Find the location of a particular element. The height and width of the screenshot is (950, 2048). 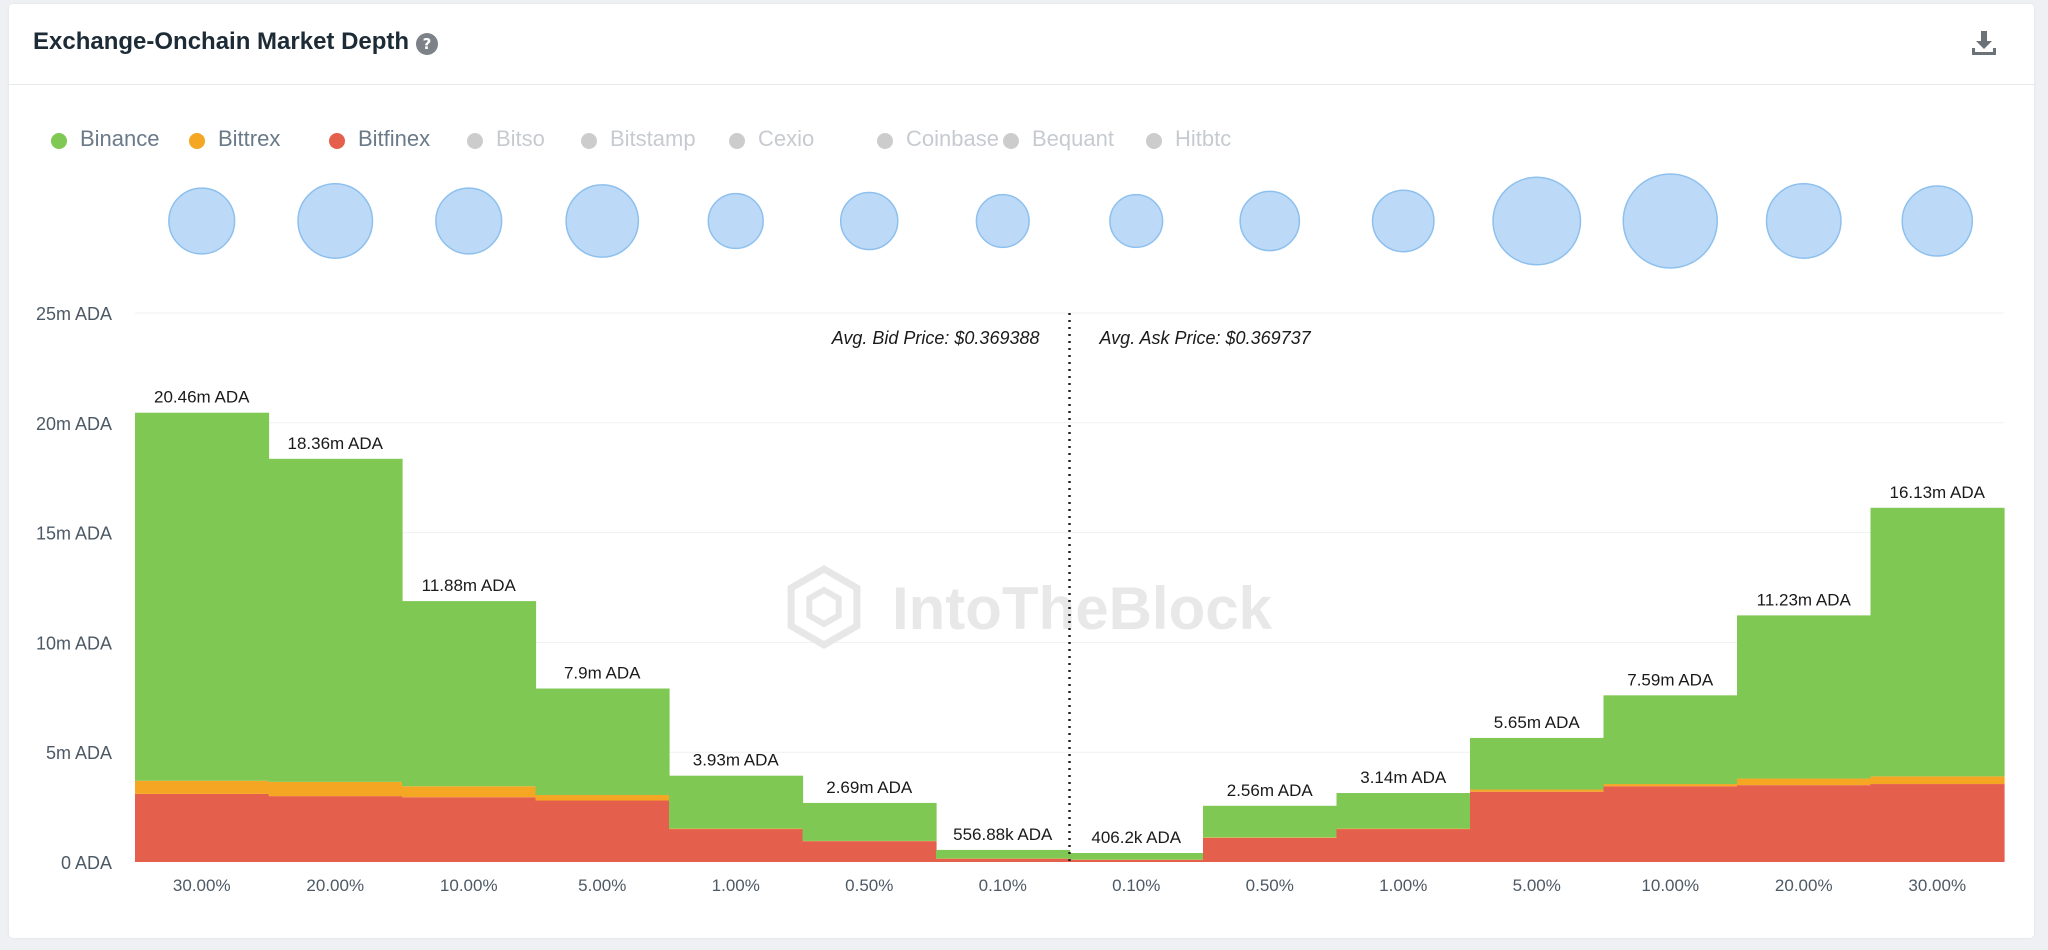

legend-label: Bitso is located at coordinates (520, 138).